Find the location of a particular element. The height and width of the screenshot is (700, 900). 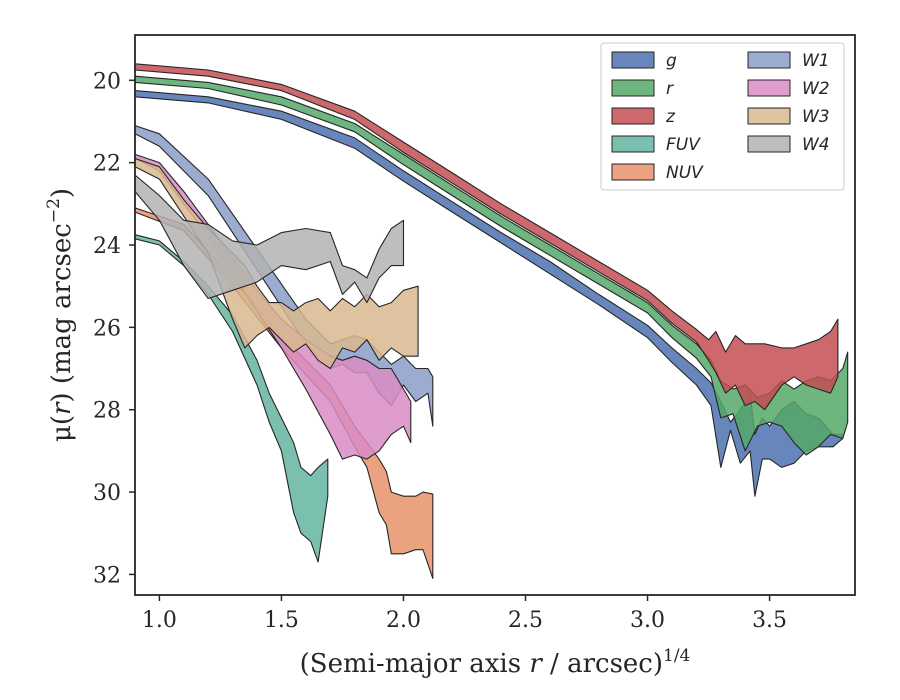

legend-label-z: z is located at coordinates (670, 117).